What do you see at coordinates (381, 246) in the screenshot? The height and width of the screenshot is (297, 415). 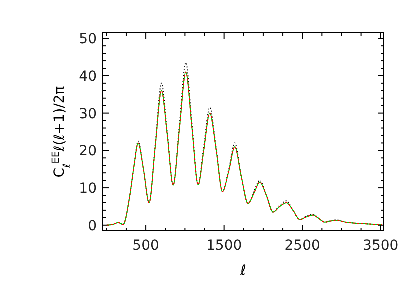 I see `x-tick-label: 3500` at bounding box center [381, 246].